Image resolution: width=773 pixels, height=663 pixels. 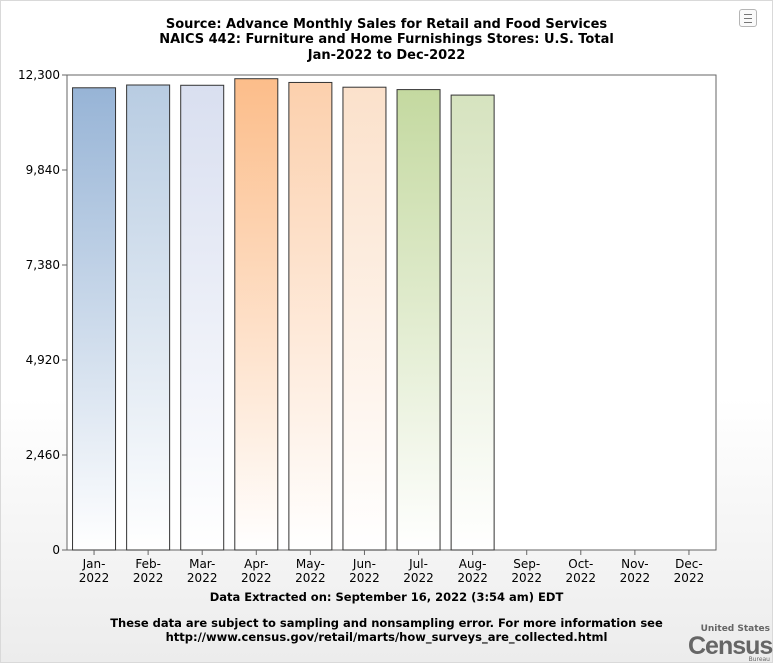 I want to click on y-tick-label: 0, so click(x=56, y=550).